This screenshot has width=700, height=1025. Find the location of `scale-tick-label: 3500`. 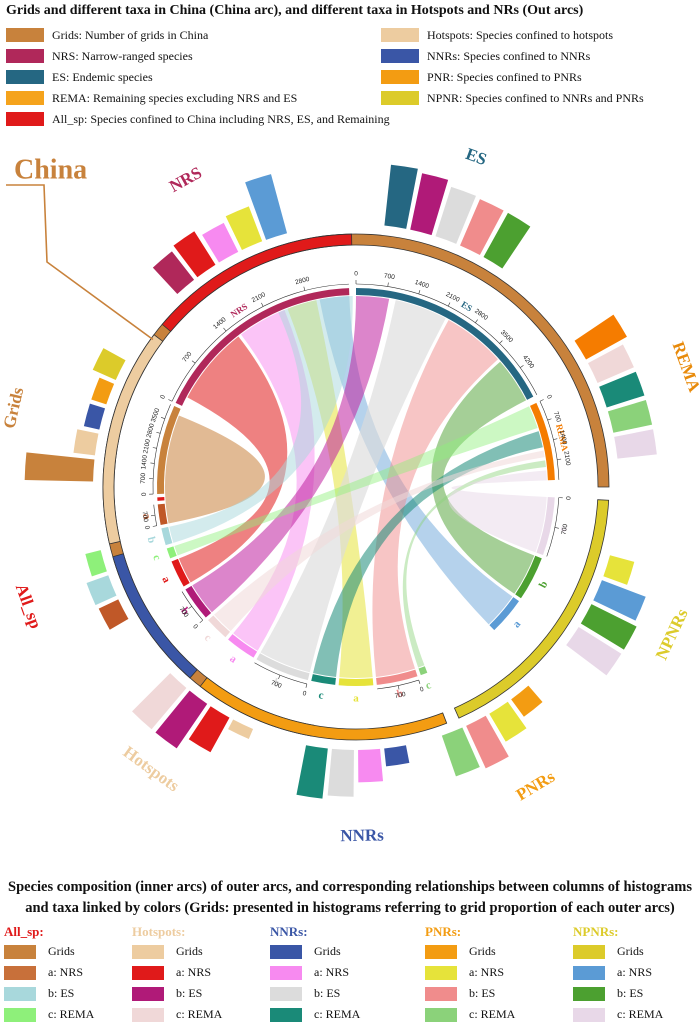

scale-tick-label: 3500 is located at coordinates (156, 415).